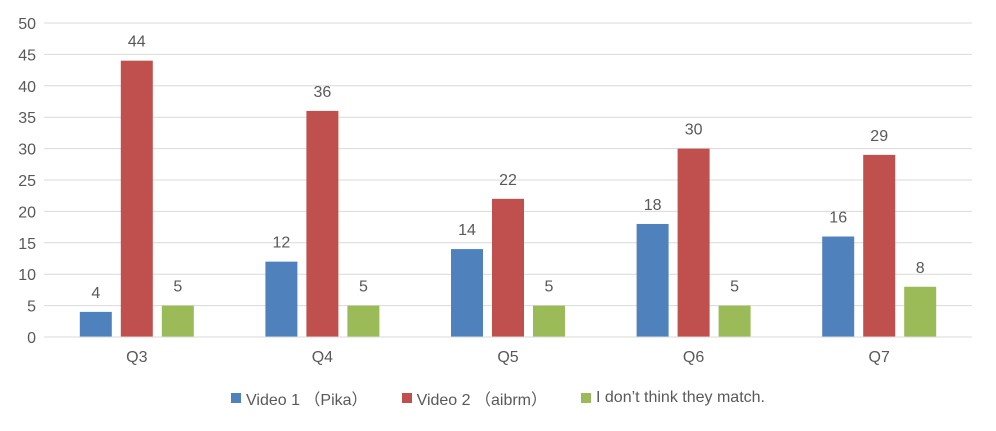  Describe the element at coordinates (467, 230) in the screenshot. I see `data-label: 14` at that location.